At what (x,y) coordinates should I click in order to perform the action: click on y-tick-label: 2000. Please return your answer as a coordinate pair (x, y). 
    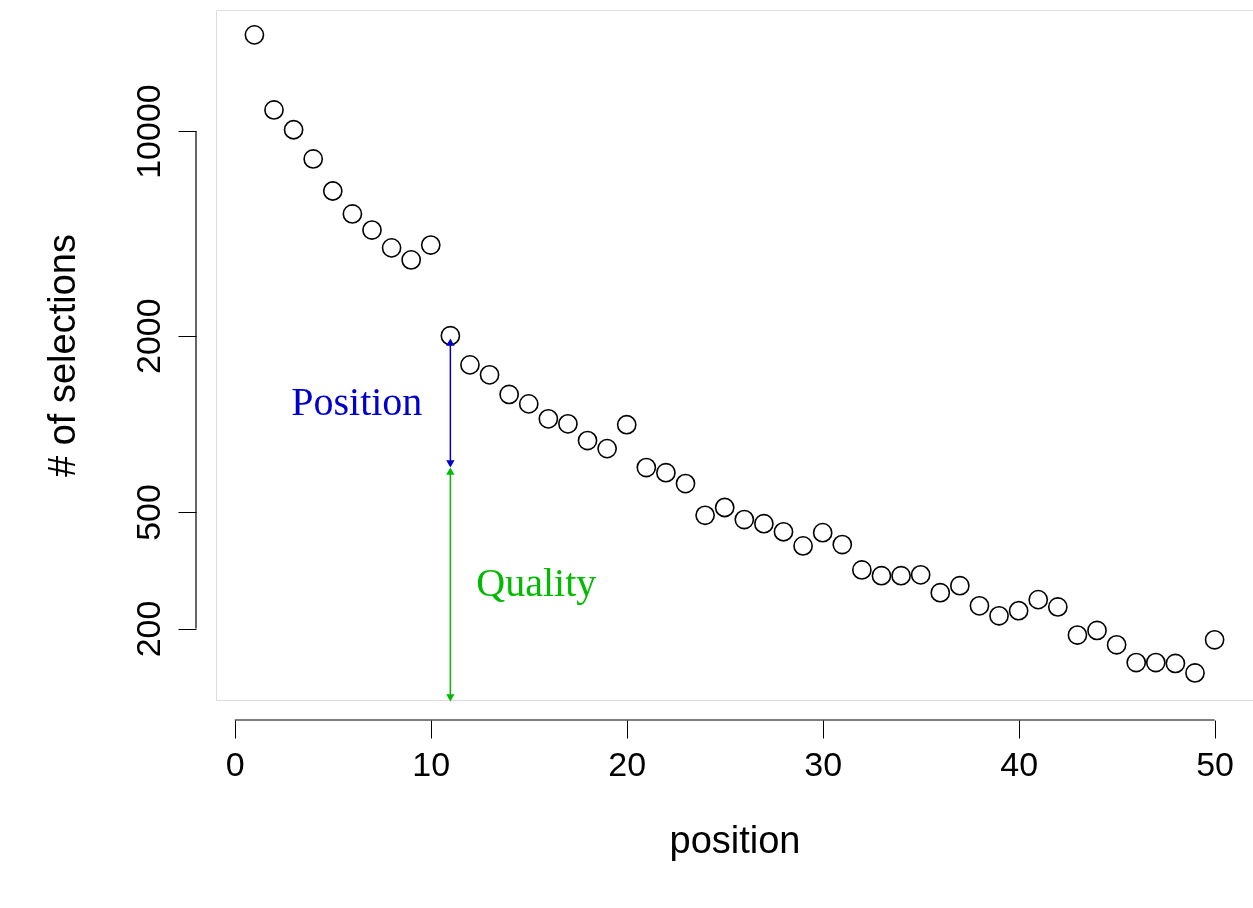
    Looking at the image, I should click on (147, 336).